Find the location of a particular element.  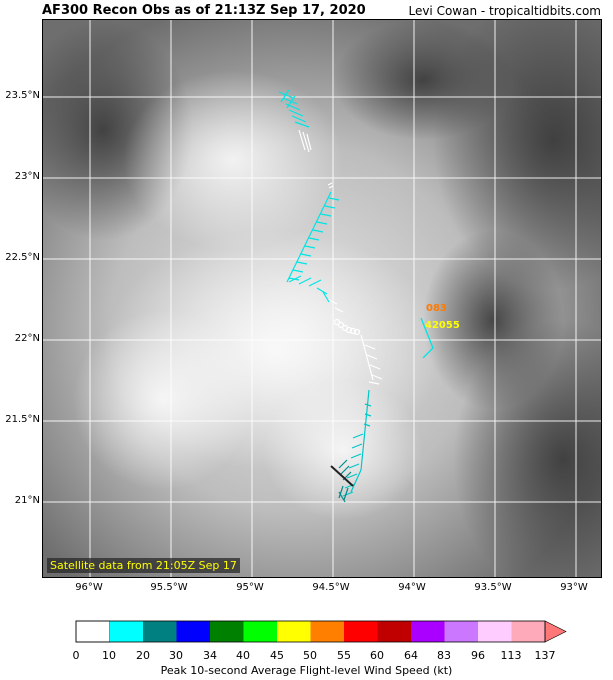

colorbar-tick: 96 is located at coordinates (478, 655).